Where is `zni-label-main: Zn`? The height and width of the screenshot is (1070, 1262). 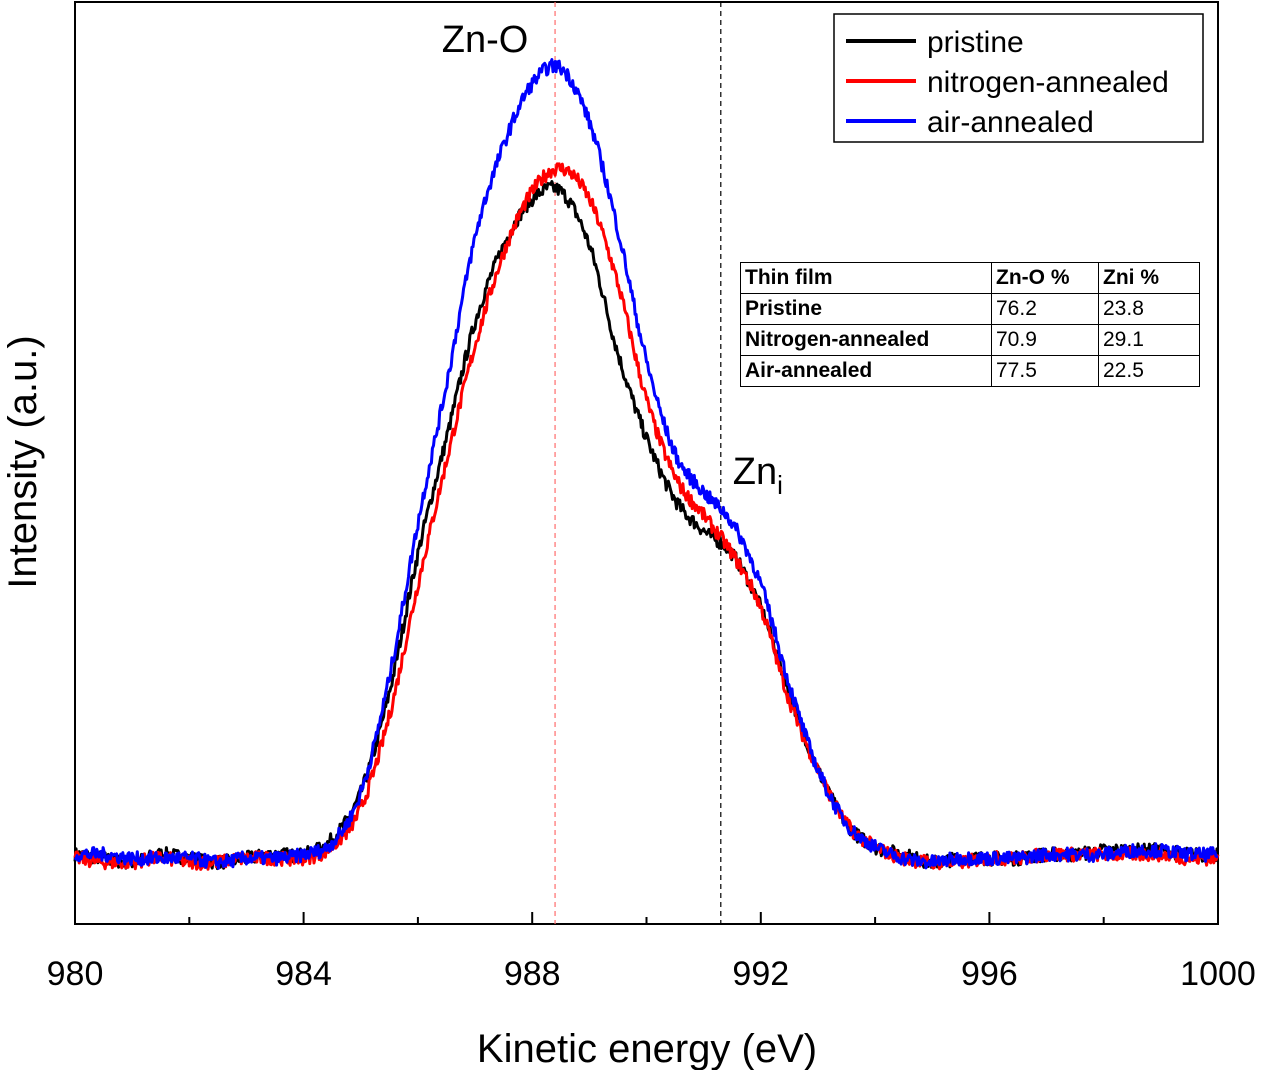
zni-label-main: Zn is located at coordinates (755, 472).